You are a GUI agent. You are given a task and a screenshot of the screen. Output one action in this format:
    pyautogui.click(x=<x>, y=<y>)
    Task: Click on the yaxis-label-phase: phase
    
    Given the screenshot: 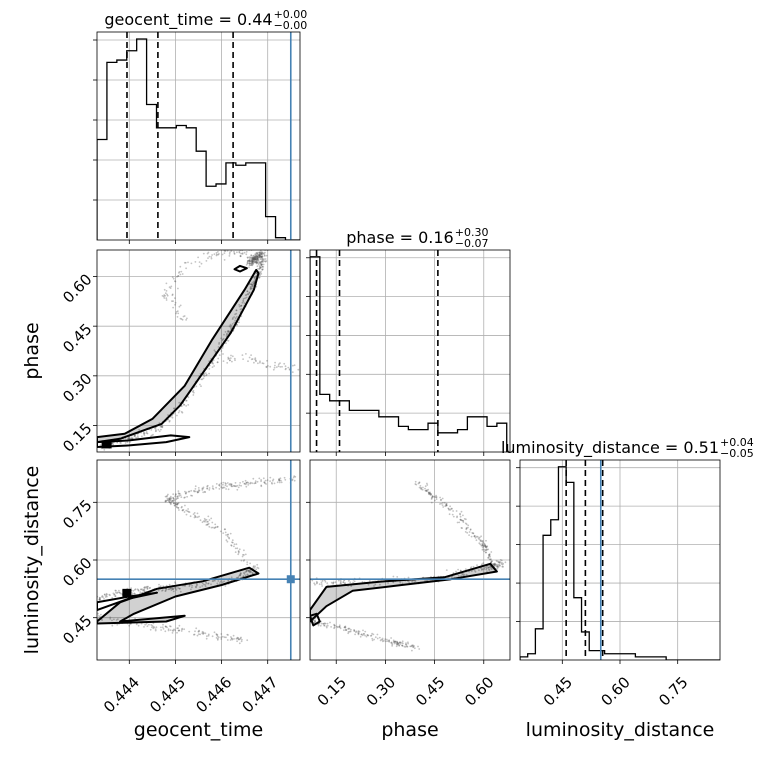 What is the action you would take?
    pyautogui.click(x=32, y=350)
    